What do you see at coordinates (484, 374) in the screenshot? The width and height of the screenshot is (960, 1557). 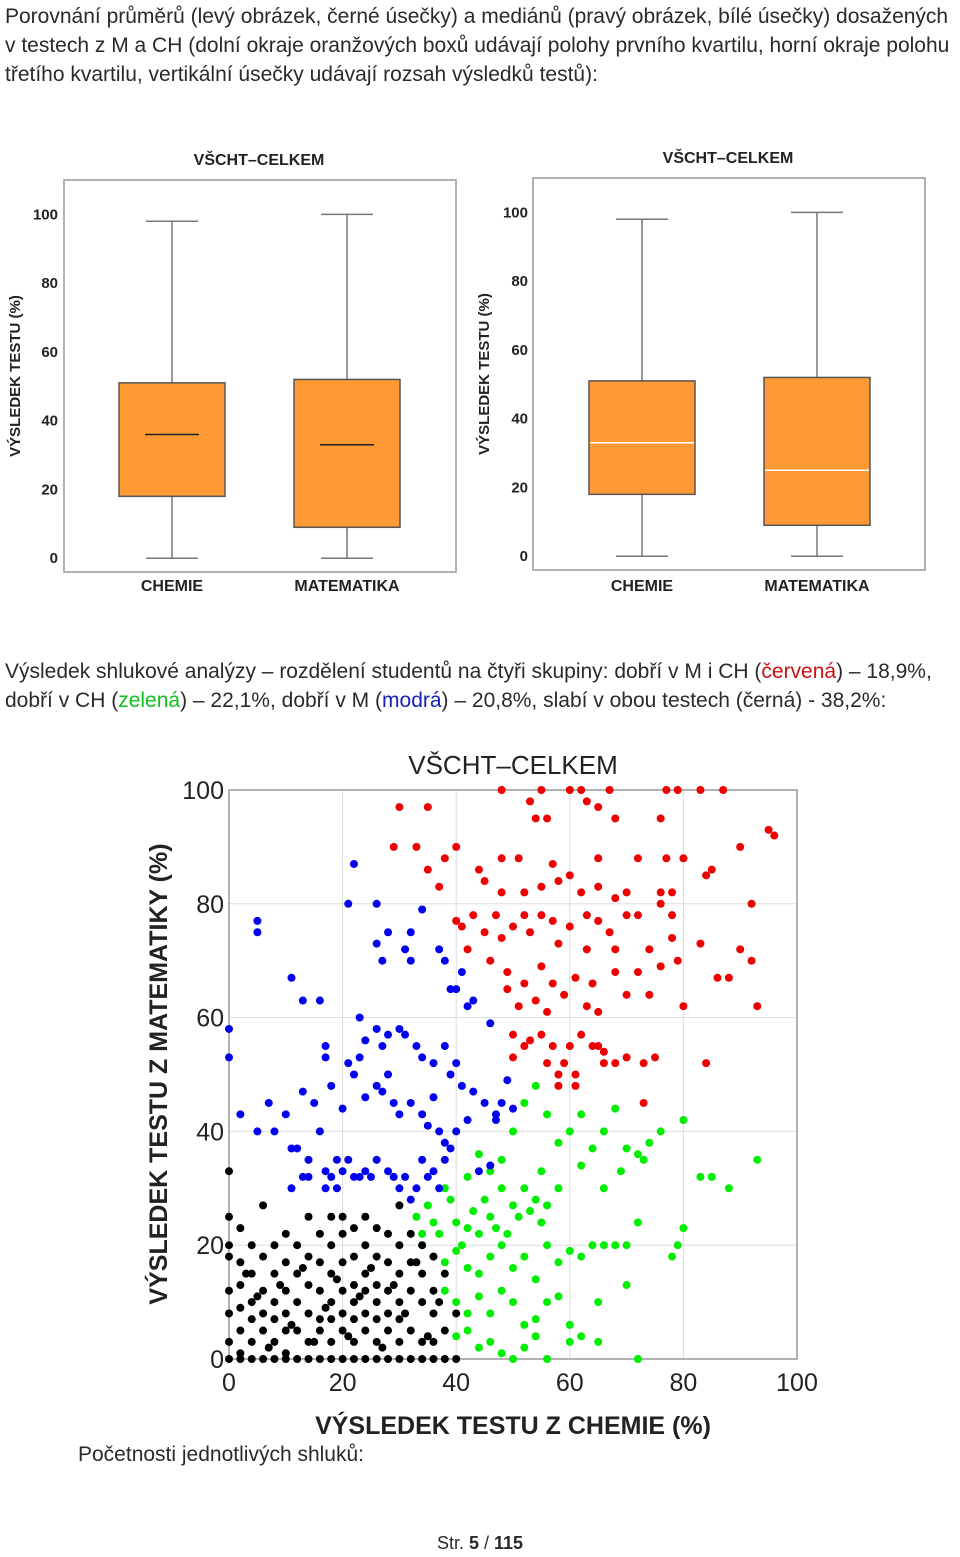 I see `box-chart-medians-ylabel: VÝSLEDEK TESTU (%)` at bounding box center [484, 374].